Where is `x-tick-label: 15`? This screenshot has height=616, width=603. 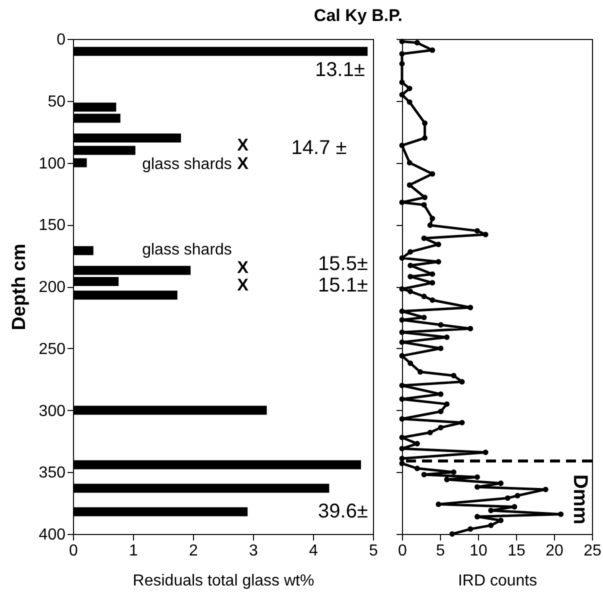 x-tick-label: 15 is located at coordinates (517, 551).